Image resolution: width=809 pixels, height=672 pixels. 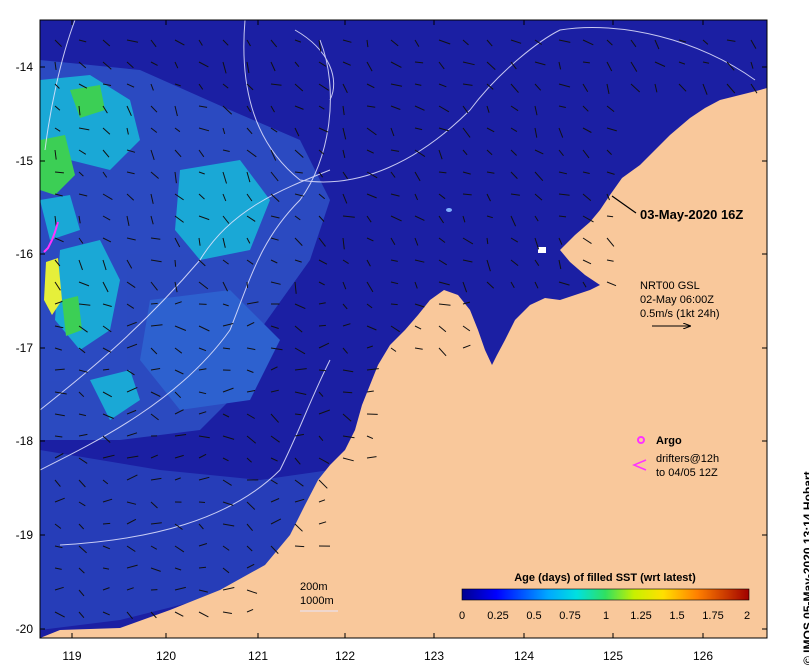 What do you see at coordinates (675, 457) in the screenshot?
I see `float-legend: Argo drifters@12h to 04/05 12Z` at bounding box center [675, 457].